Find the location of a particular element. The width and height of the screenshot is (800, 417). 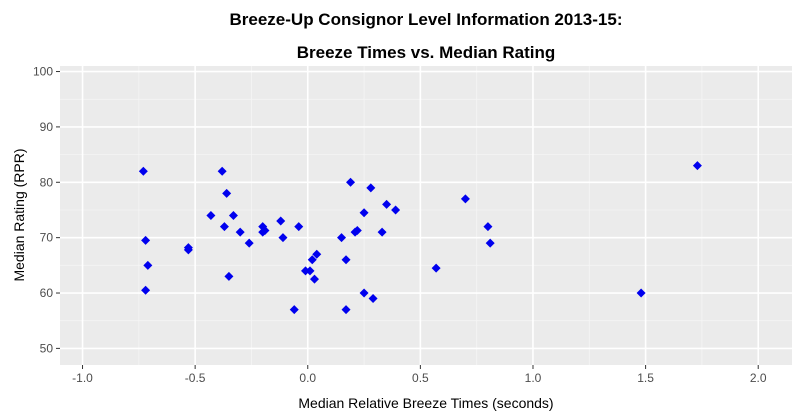

x-tick-label: -1.0 is located at coordinates (82, 378).